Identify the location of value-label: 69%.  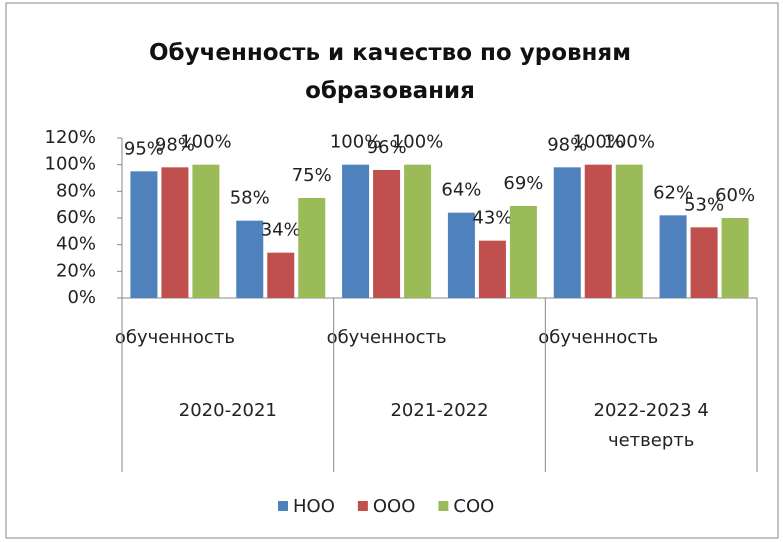
(523, 183).